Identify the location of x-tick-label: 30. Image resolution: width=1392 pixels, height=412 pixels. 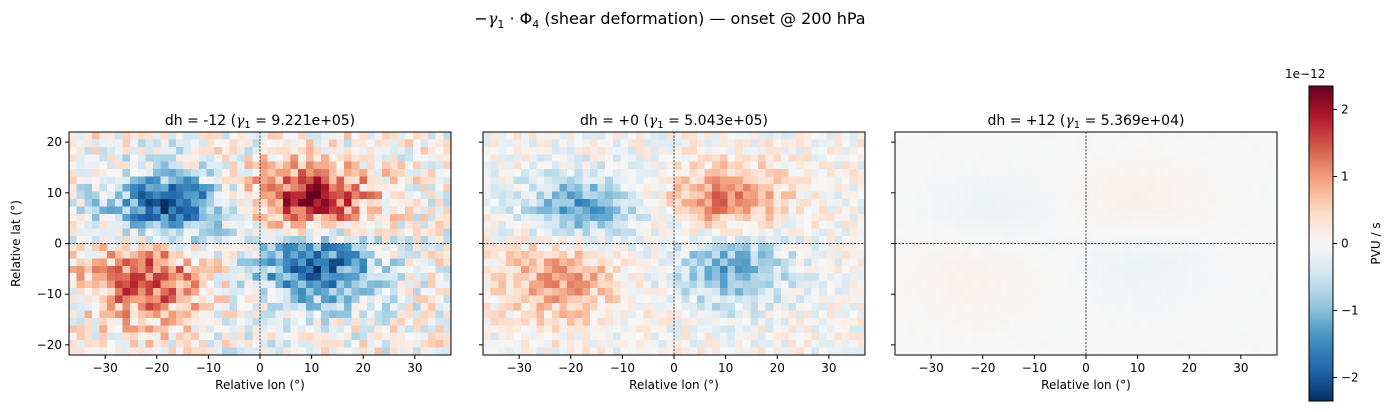
(414, 368).